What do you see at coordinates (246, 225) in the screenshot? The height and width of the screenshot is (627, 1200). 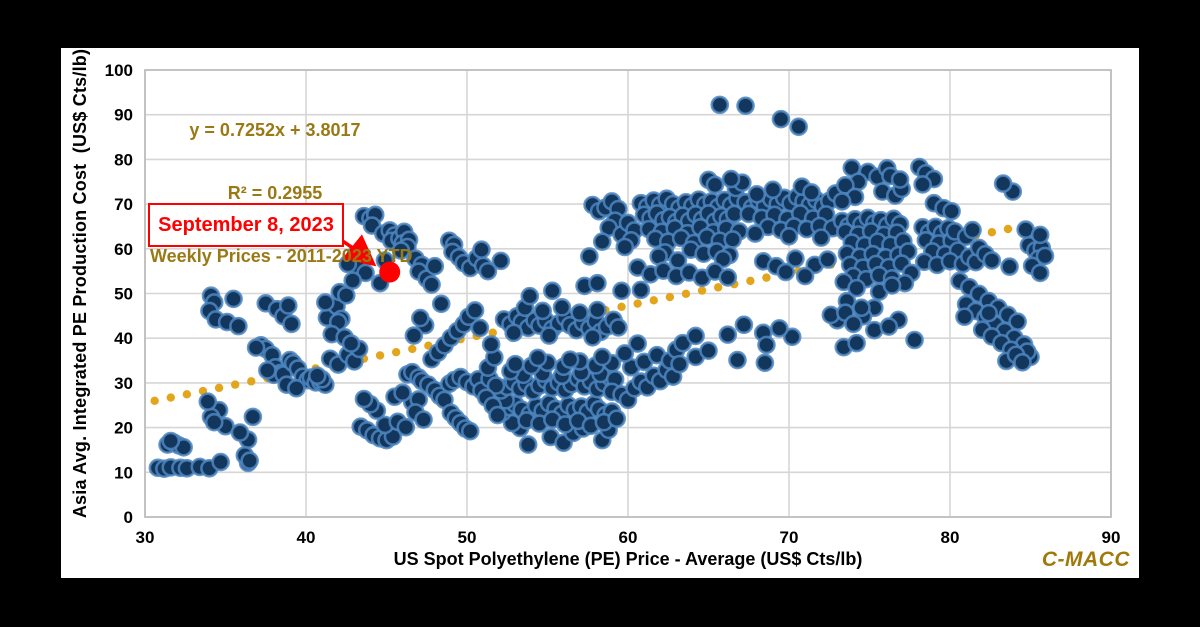 I see `annotation-box: September 8, 2023` at bounding box center [246, 225].